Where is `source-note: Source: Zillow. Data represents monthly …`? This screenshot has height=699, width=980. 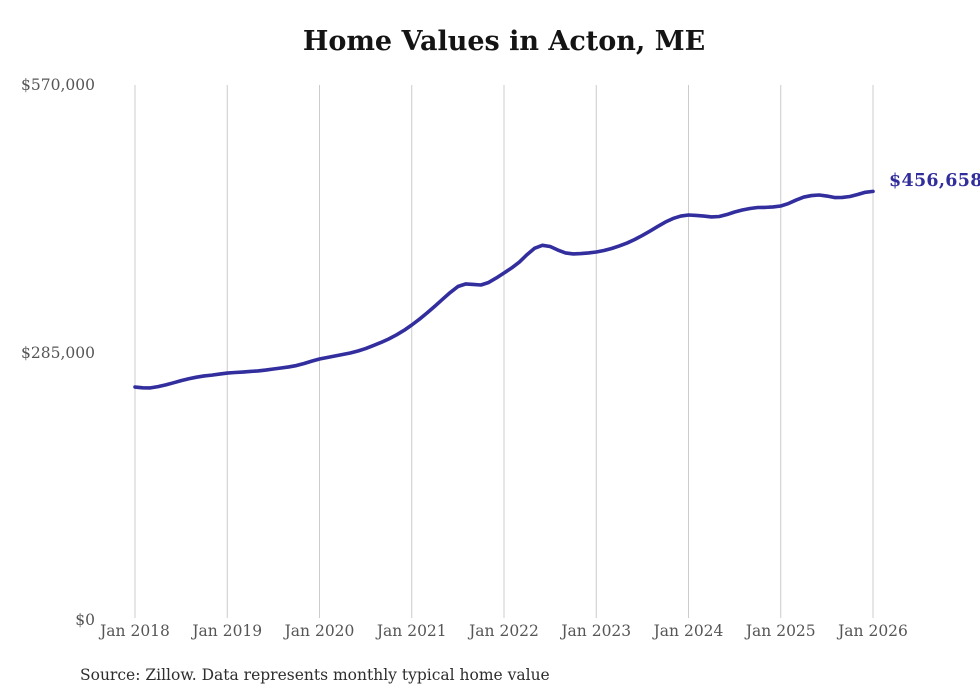 source-note: Source: Zillow. Data represents monthly … is located at coordinates (315, 675).